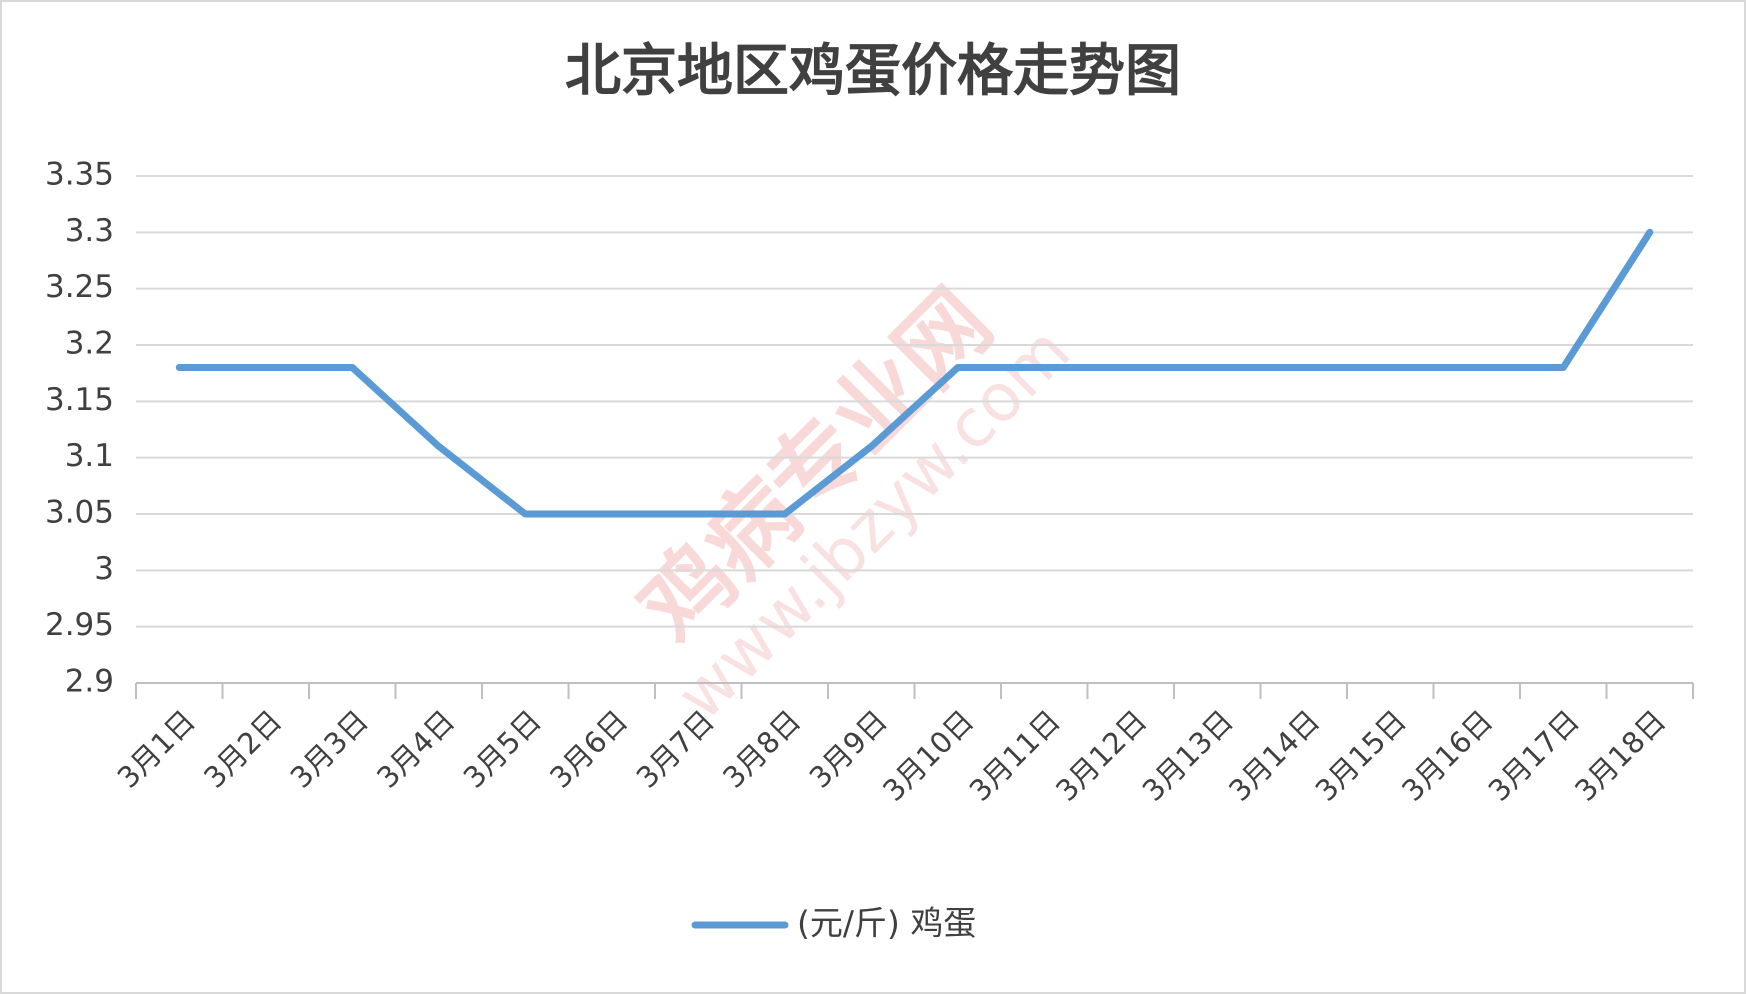 The height and width of the screenshot is (994, 1746). Describe the element at coordinates (79, 287) in the screenshot. I see `y-tick-label: 3.25` at that location.